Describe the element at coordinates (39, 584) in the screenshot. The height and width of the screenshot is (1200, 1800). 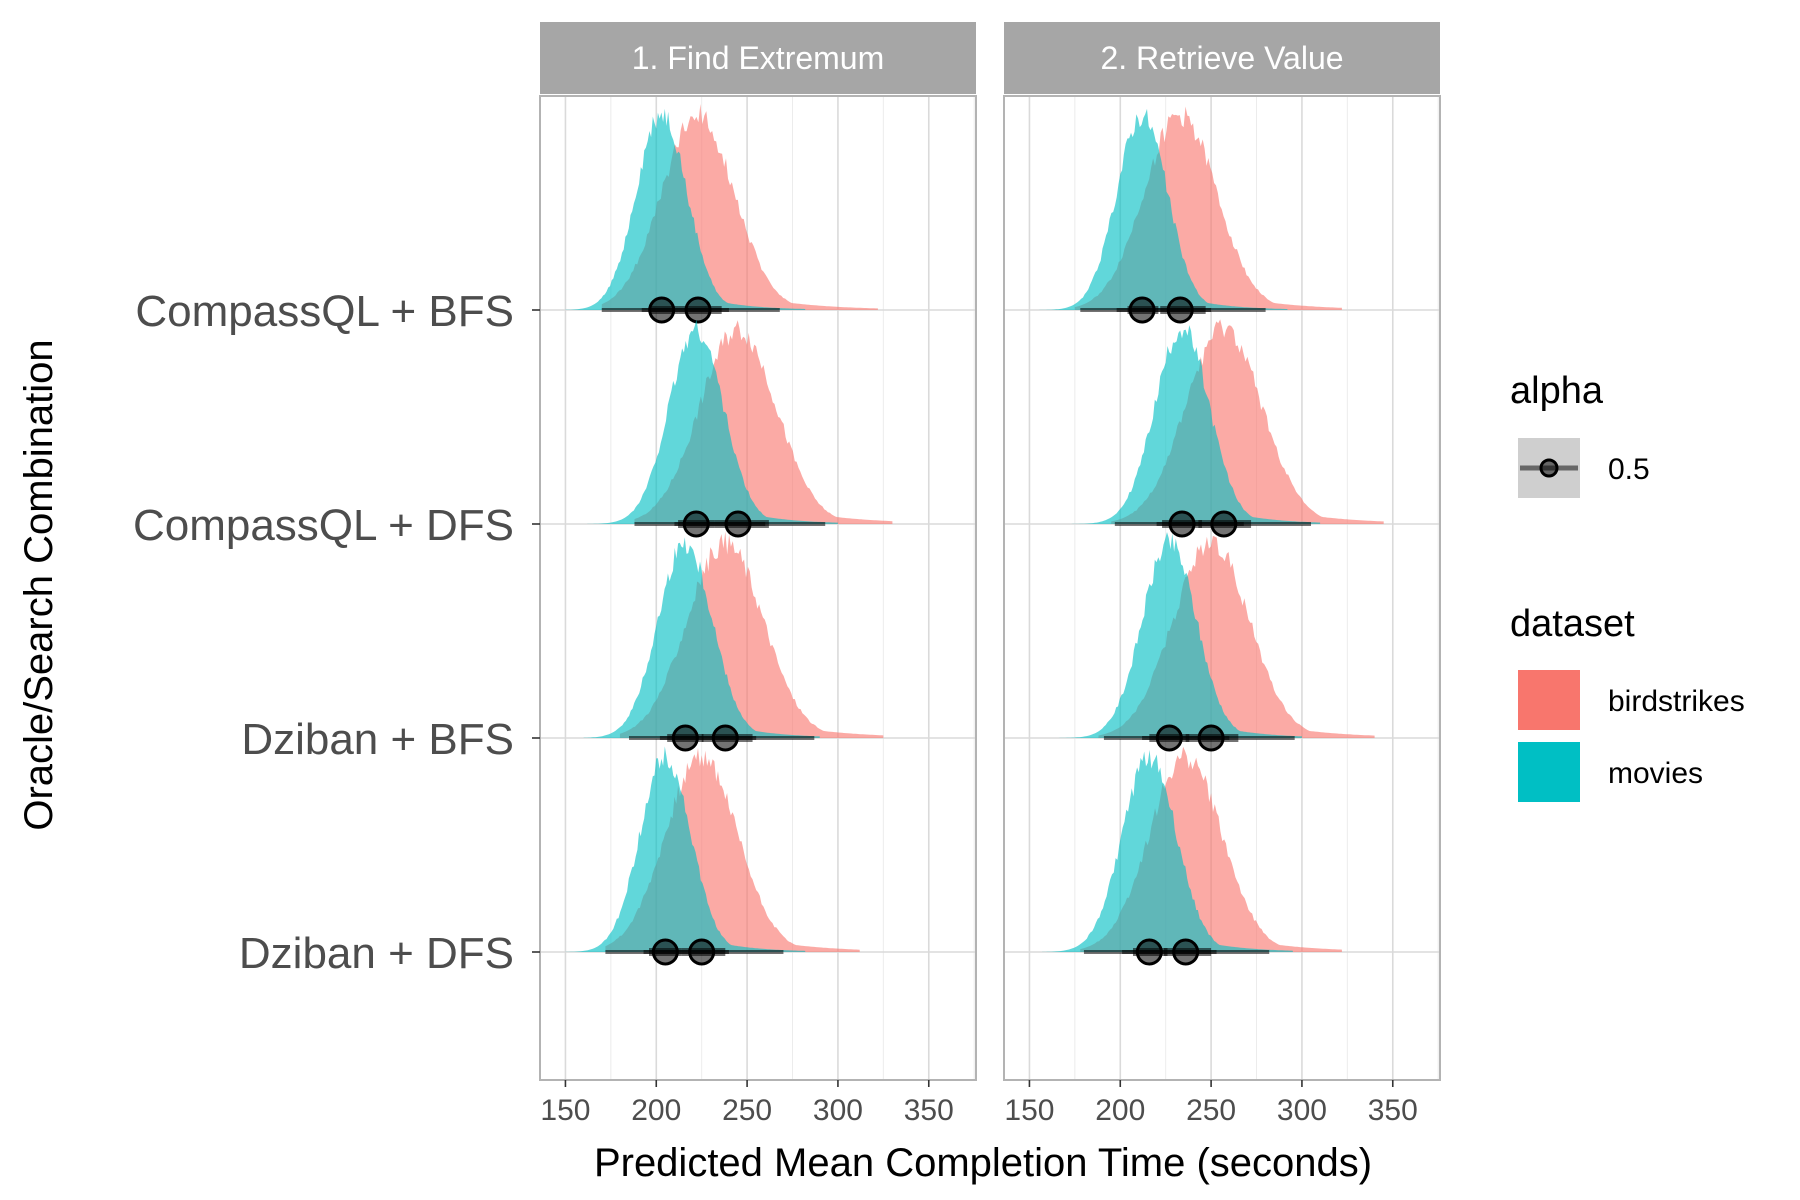
I see `y-axis-title: Oracle/Search Combination` at that location.